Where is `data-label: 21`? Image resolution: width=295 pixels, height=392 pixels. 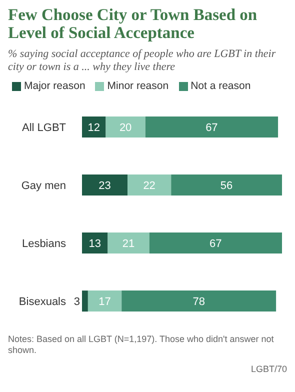
data-label: 21 is located at coordinates (128, 244).